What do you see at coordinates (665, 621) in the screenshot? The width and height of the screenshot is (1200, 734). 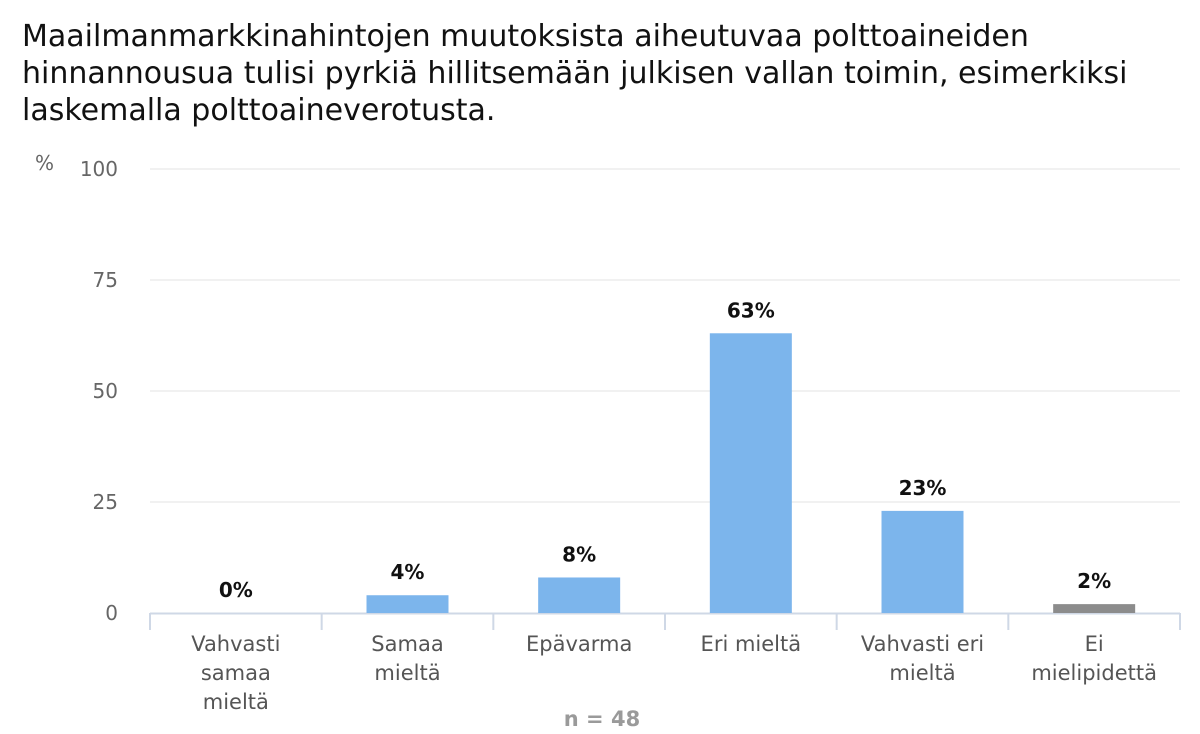 I see `x-axis` at bounding box center [665, 621].